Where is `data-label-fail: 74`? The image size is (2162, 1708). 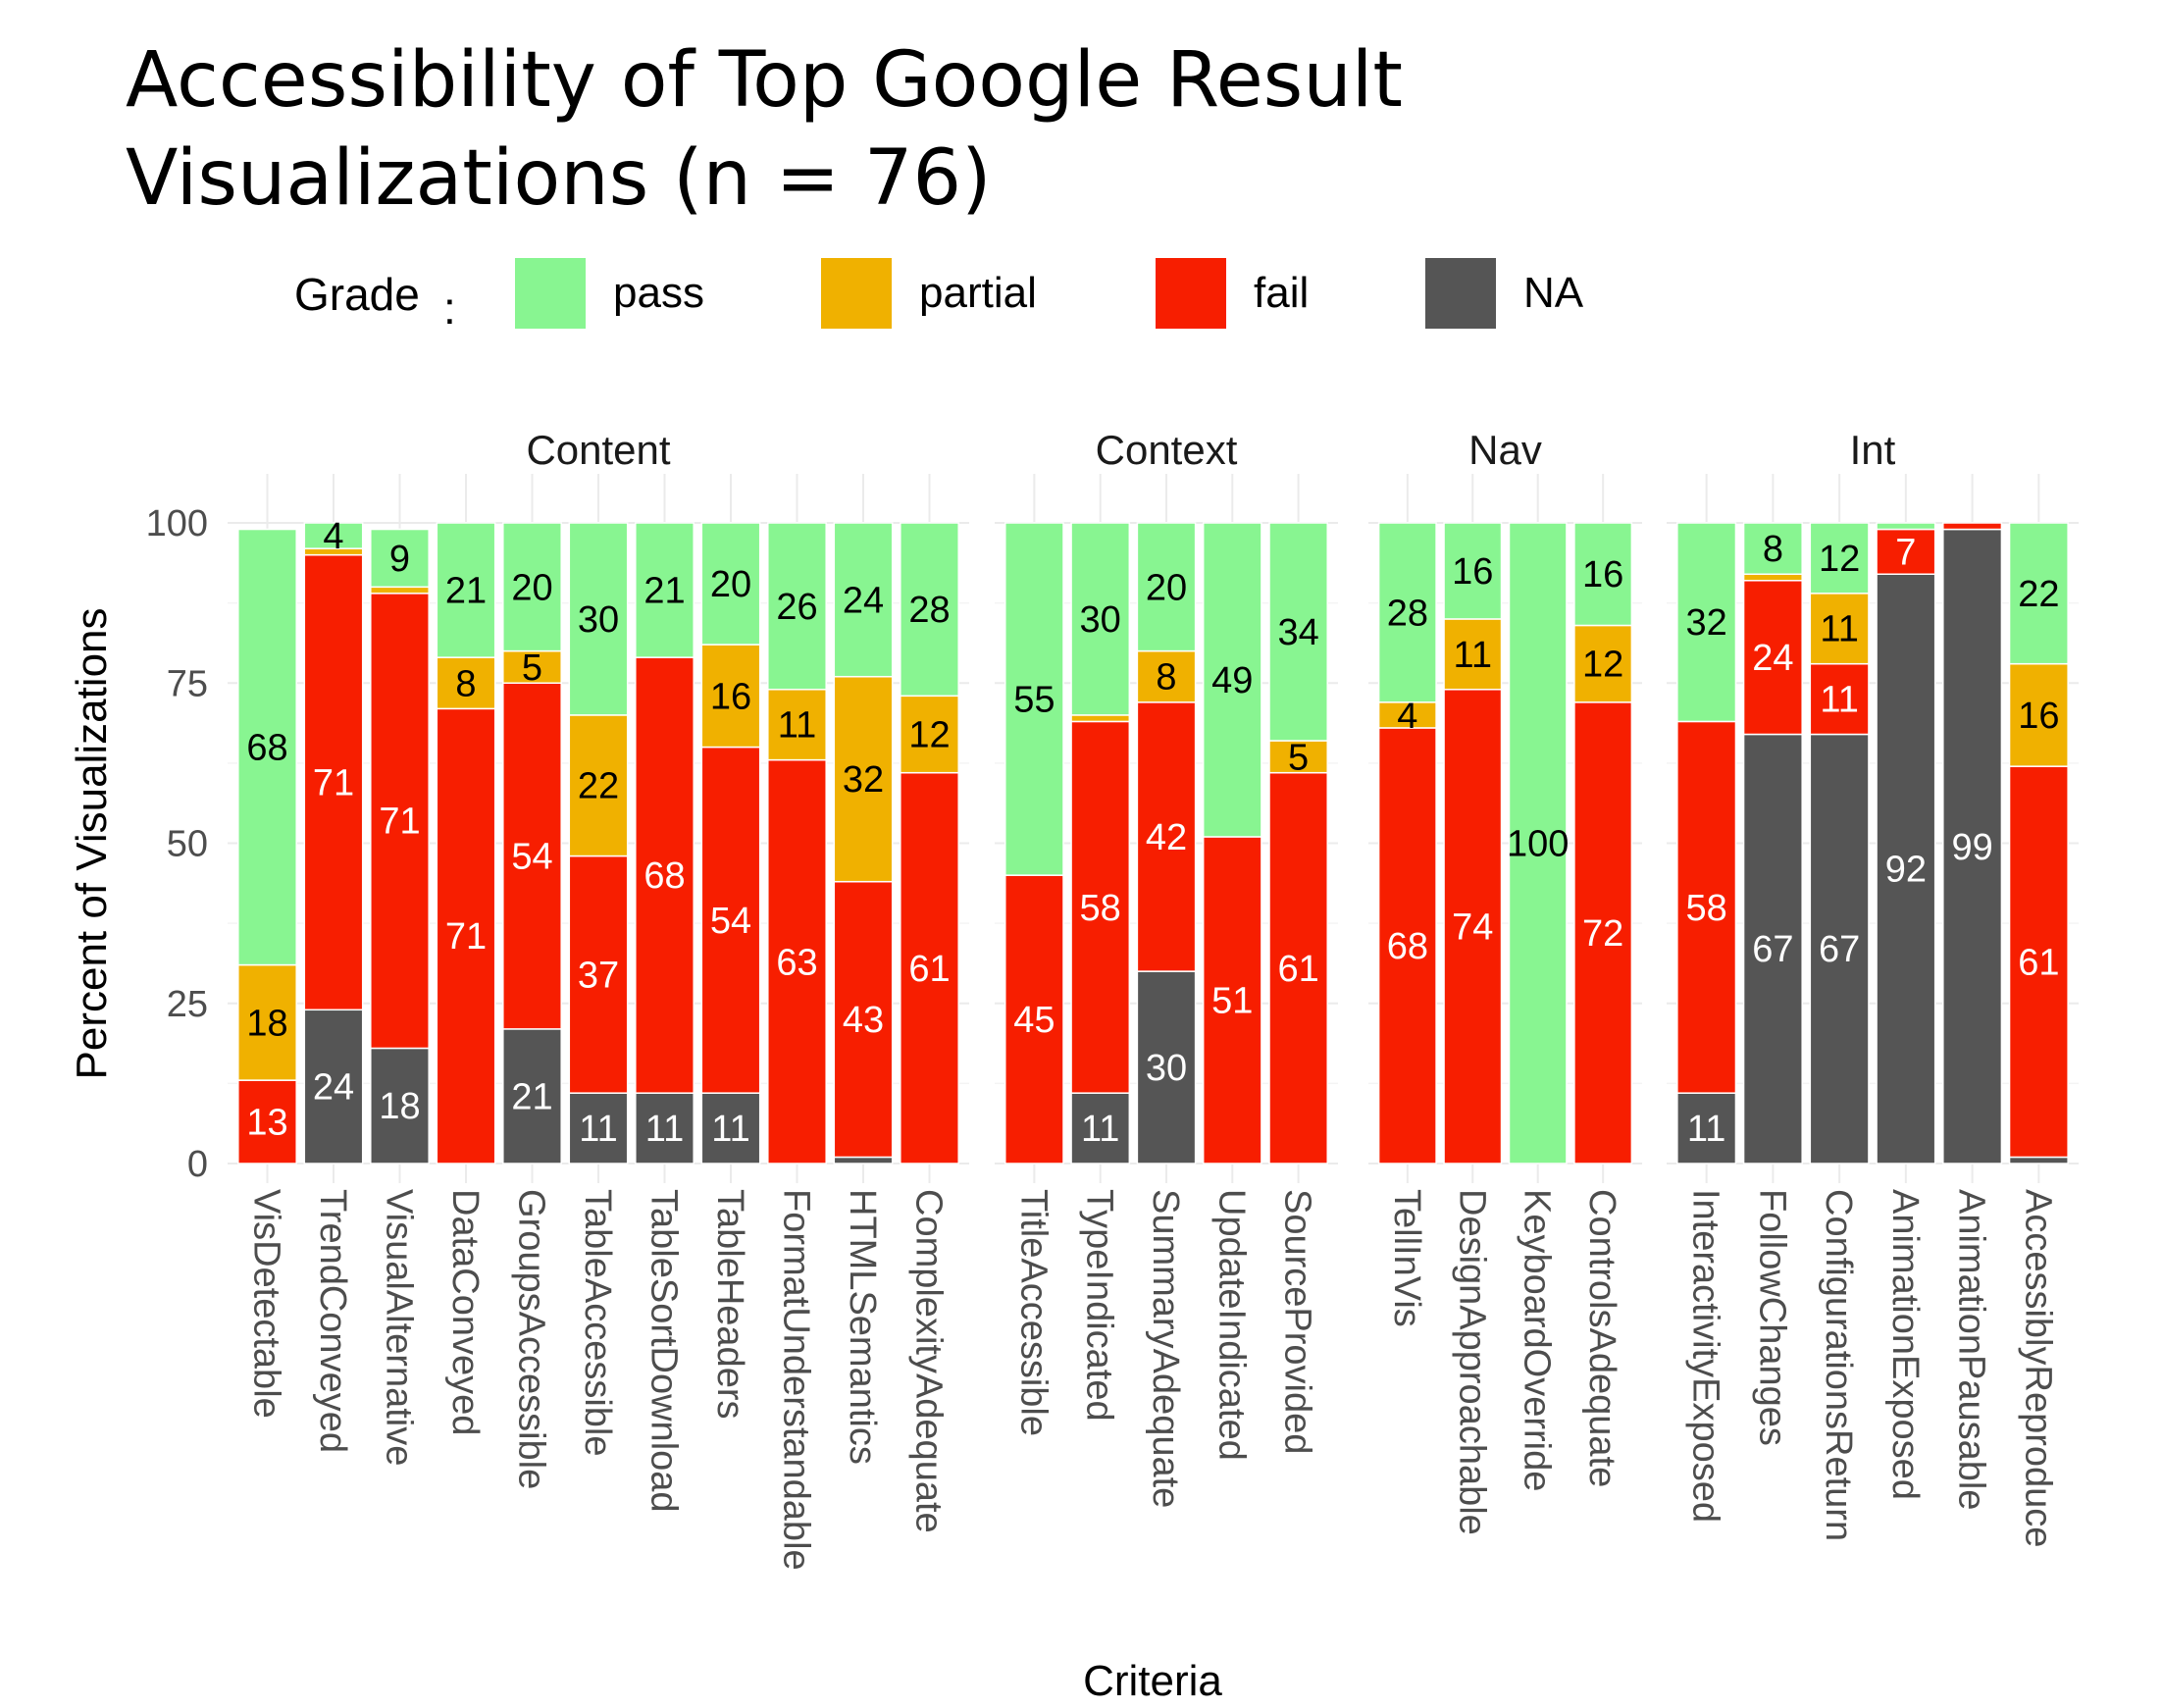
data-label-fail: 74 is located at coordinates (1473, 927).